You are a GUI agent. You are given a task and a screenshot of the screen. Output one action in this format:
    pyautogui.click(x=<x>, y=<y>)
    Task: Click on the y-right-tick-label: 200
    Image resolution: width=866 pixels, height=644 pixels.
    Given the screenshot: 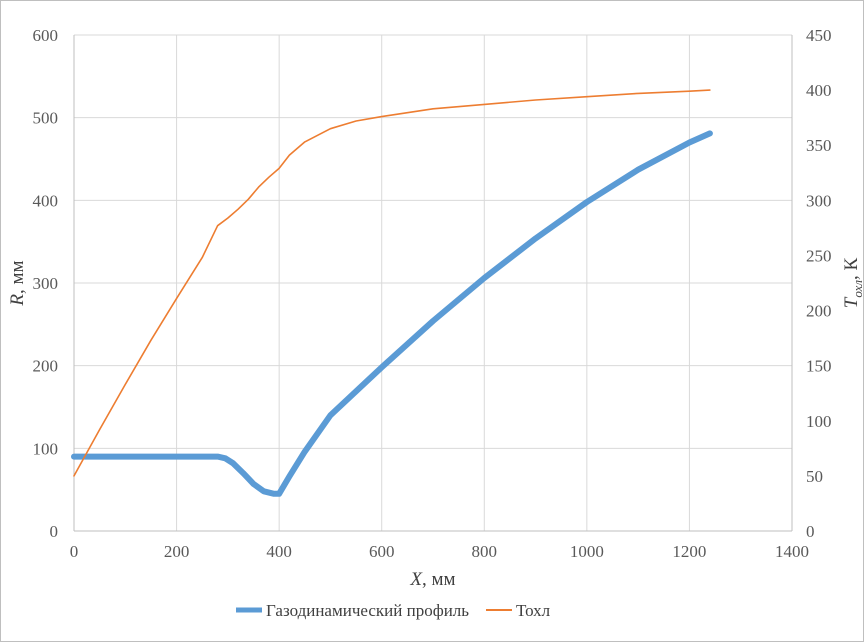 What is the action you would take?
    pyautogui.click(x=819, y=311)
    